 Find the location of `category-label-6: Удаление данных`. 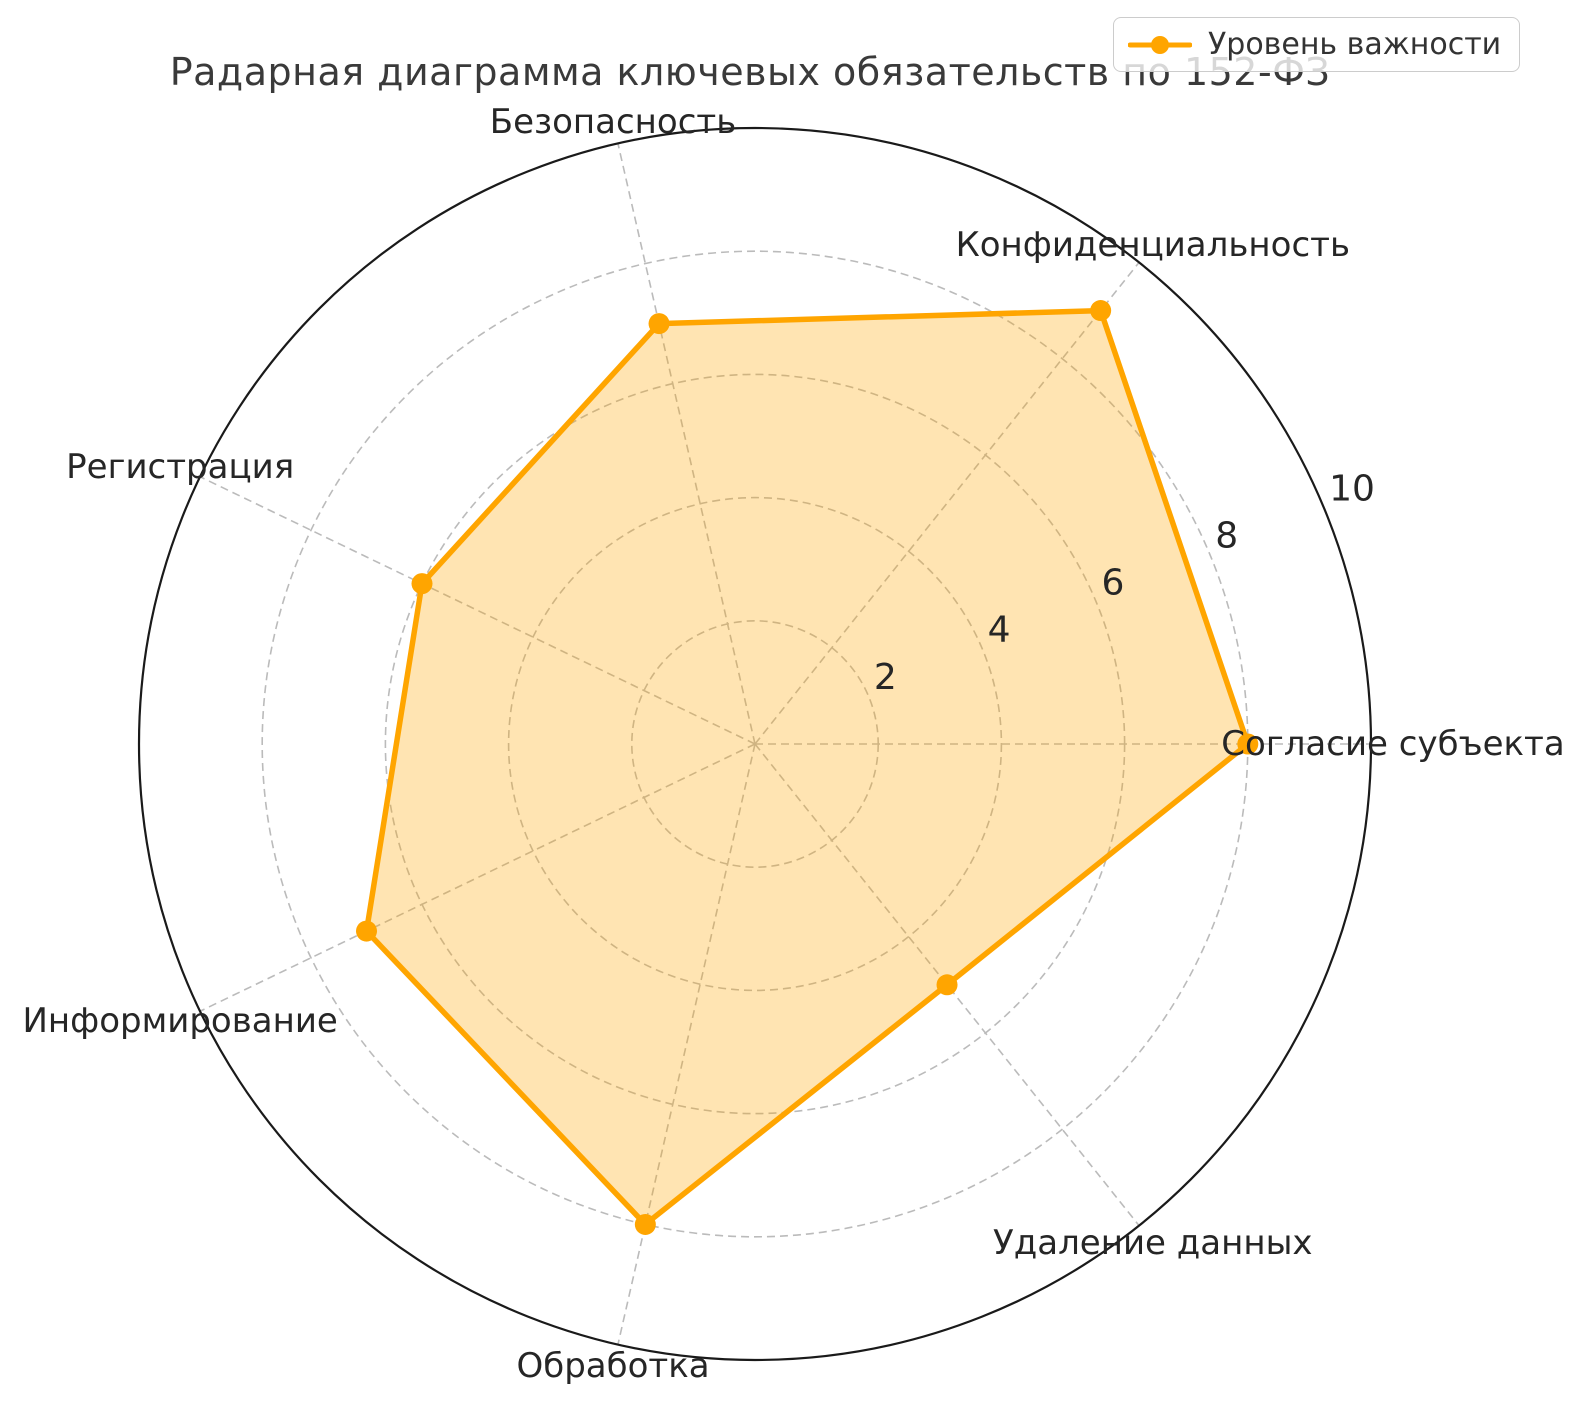

category-label-6: Удаление данных is located at coordinates (1153, 1243).